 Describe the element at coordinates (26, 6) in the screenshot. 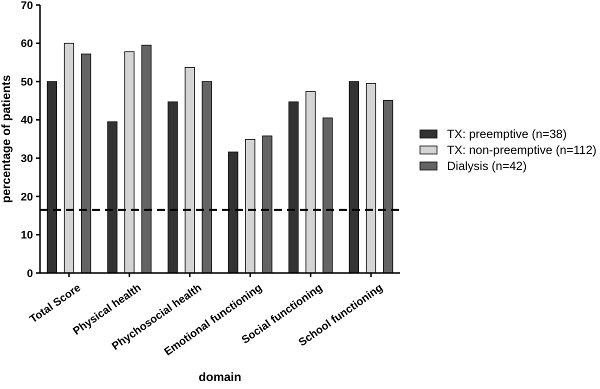

I see `y-tick-label: 70` at that location.